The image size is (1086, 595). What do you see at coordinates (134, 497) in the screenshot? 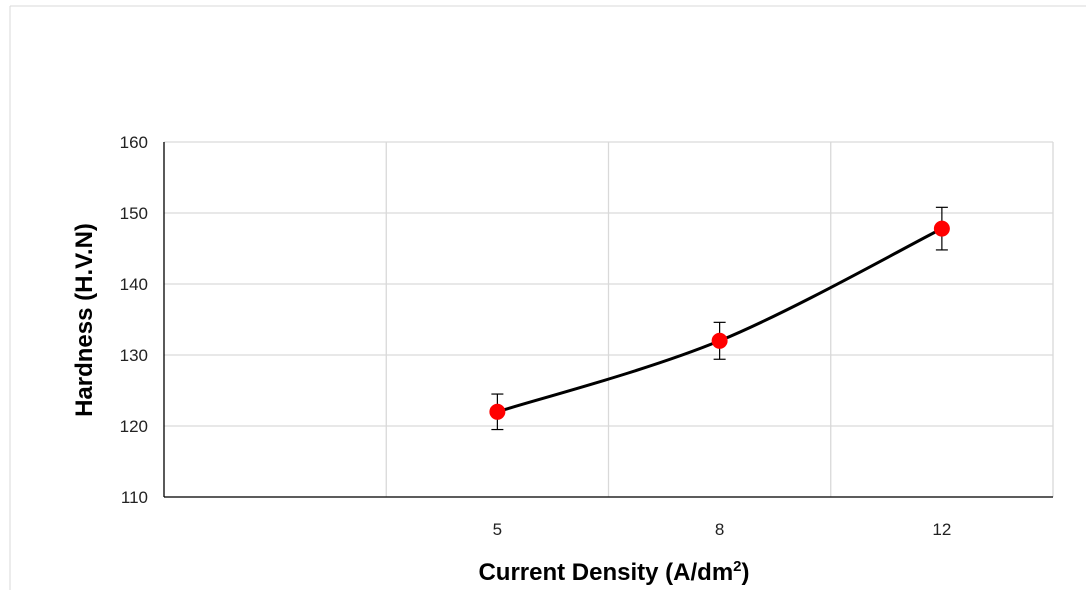
I see `y-tick-label: 110` at bounding box center [134, 497].